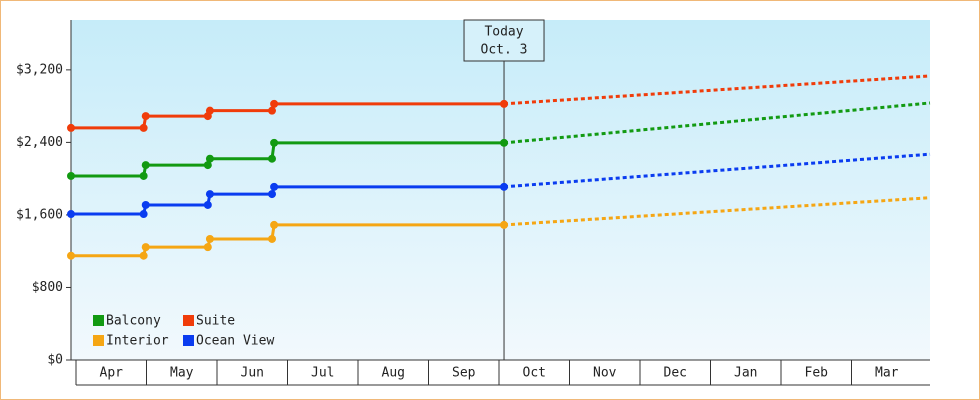  What do you see at coordinates (675, 373) in the screenshot?
I see `x-tick-label: Dec` at bounding box center [675, 373].